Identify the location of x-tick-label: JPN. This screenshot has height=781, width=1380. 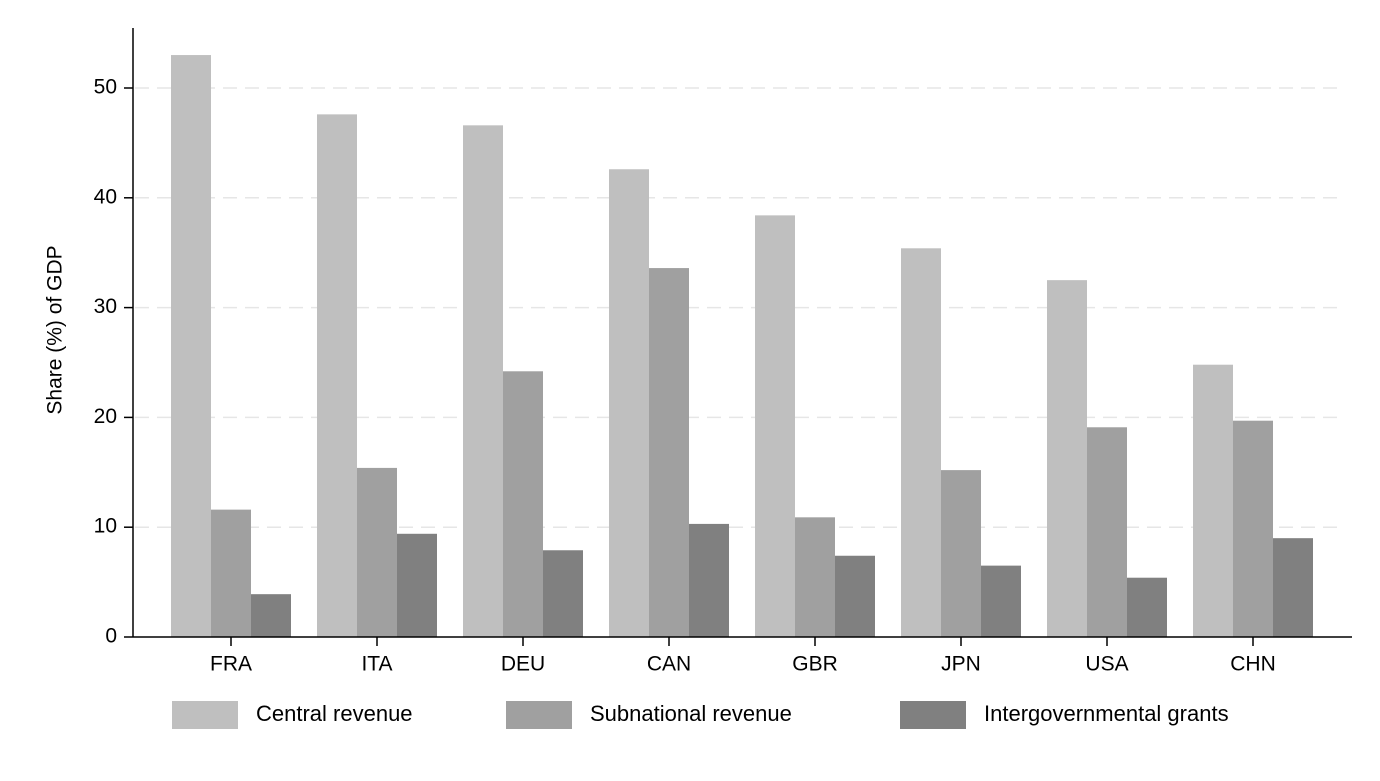
(961, 664).